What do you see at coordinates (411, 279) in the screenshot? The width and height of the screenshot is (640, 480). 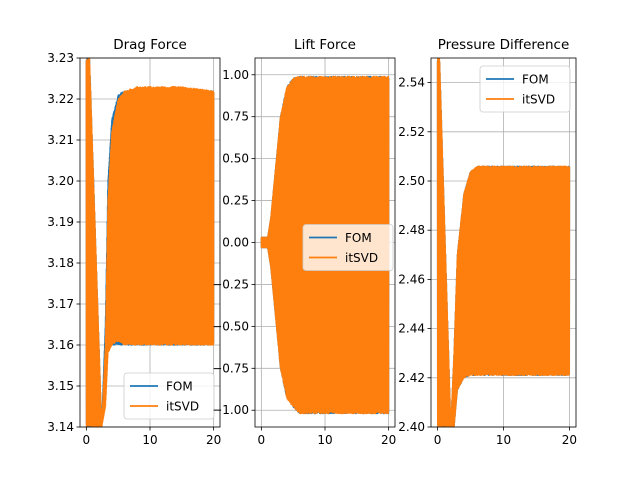 I see `y-tick-label: 2.46` at bounding box center [411, 279].